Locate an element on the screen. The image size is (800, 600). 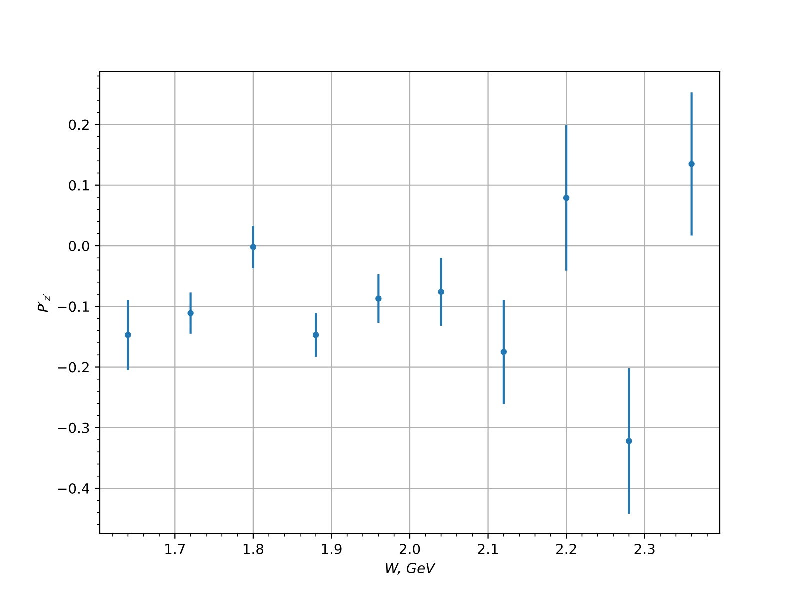
x-tick-label: 1.9 is located at coordinates (332, 549).